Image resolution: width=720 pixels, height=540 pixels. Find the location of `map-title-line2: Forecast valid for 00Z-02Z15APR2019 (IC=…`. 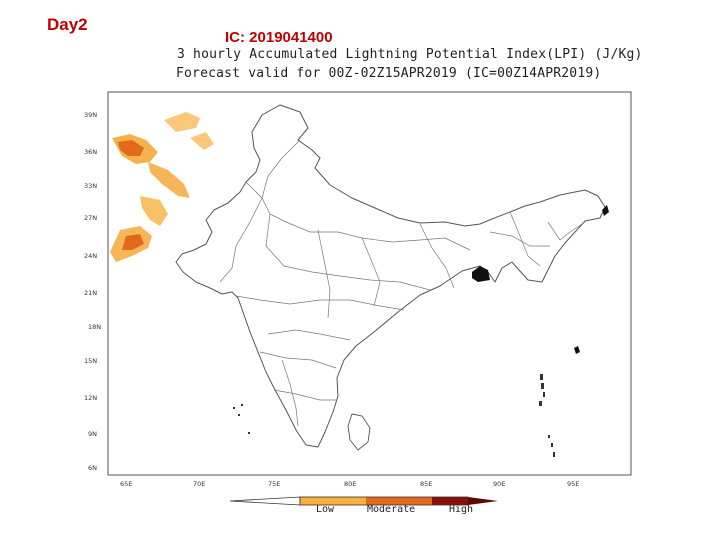

map-title-line2: Forecast valid for 00Z-02Z15APR2019 (IC=… is located at coordinates (389, 73).